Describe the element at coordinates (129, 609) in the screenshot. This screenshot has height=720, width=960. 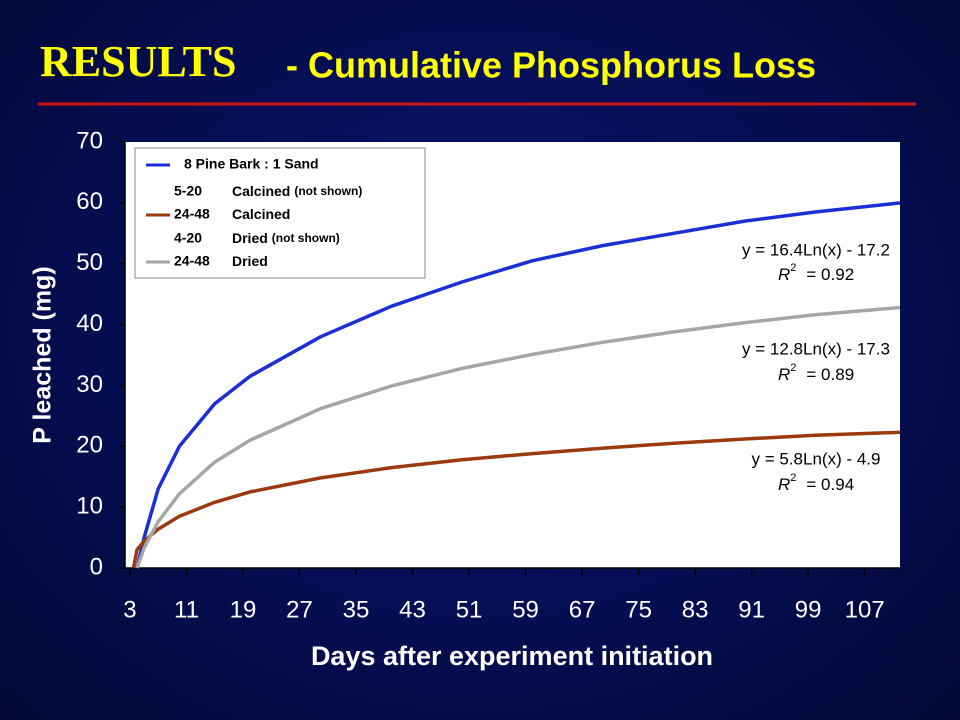
I see `x-tick-label: 3` at that location.